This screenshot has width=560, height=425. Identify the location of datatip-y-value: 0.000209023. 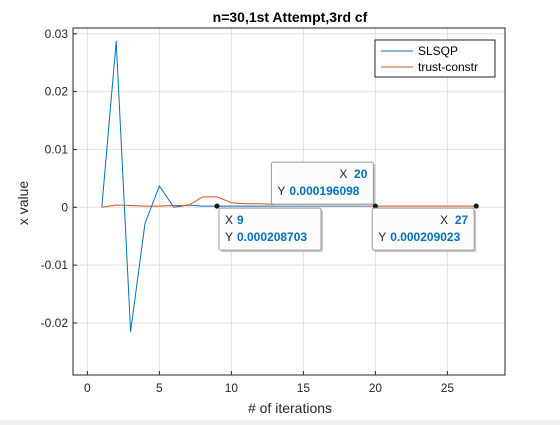
(425, 237).